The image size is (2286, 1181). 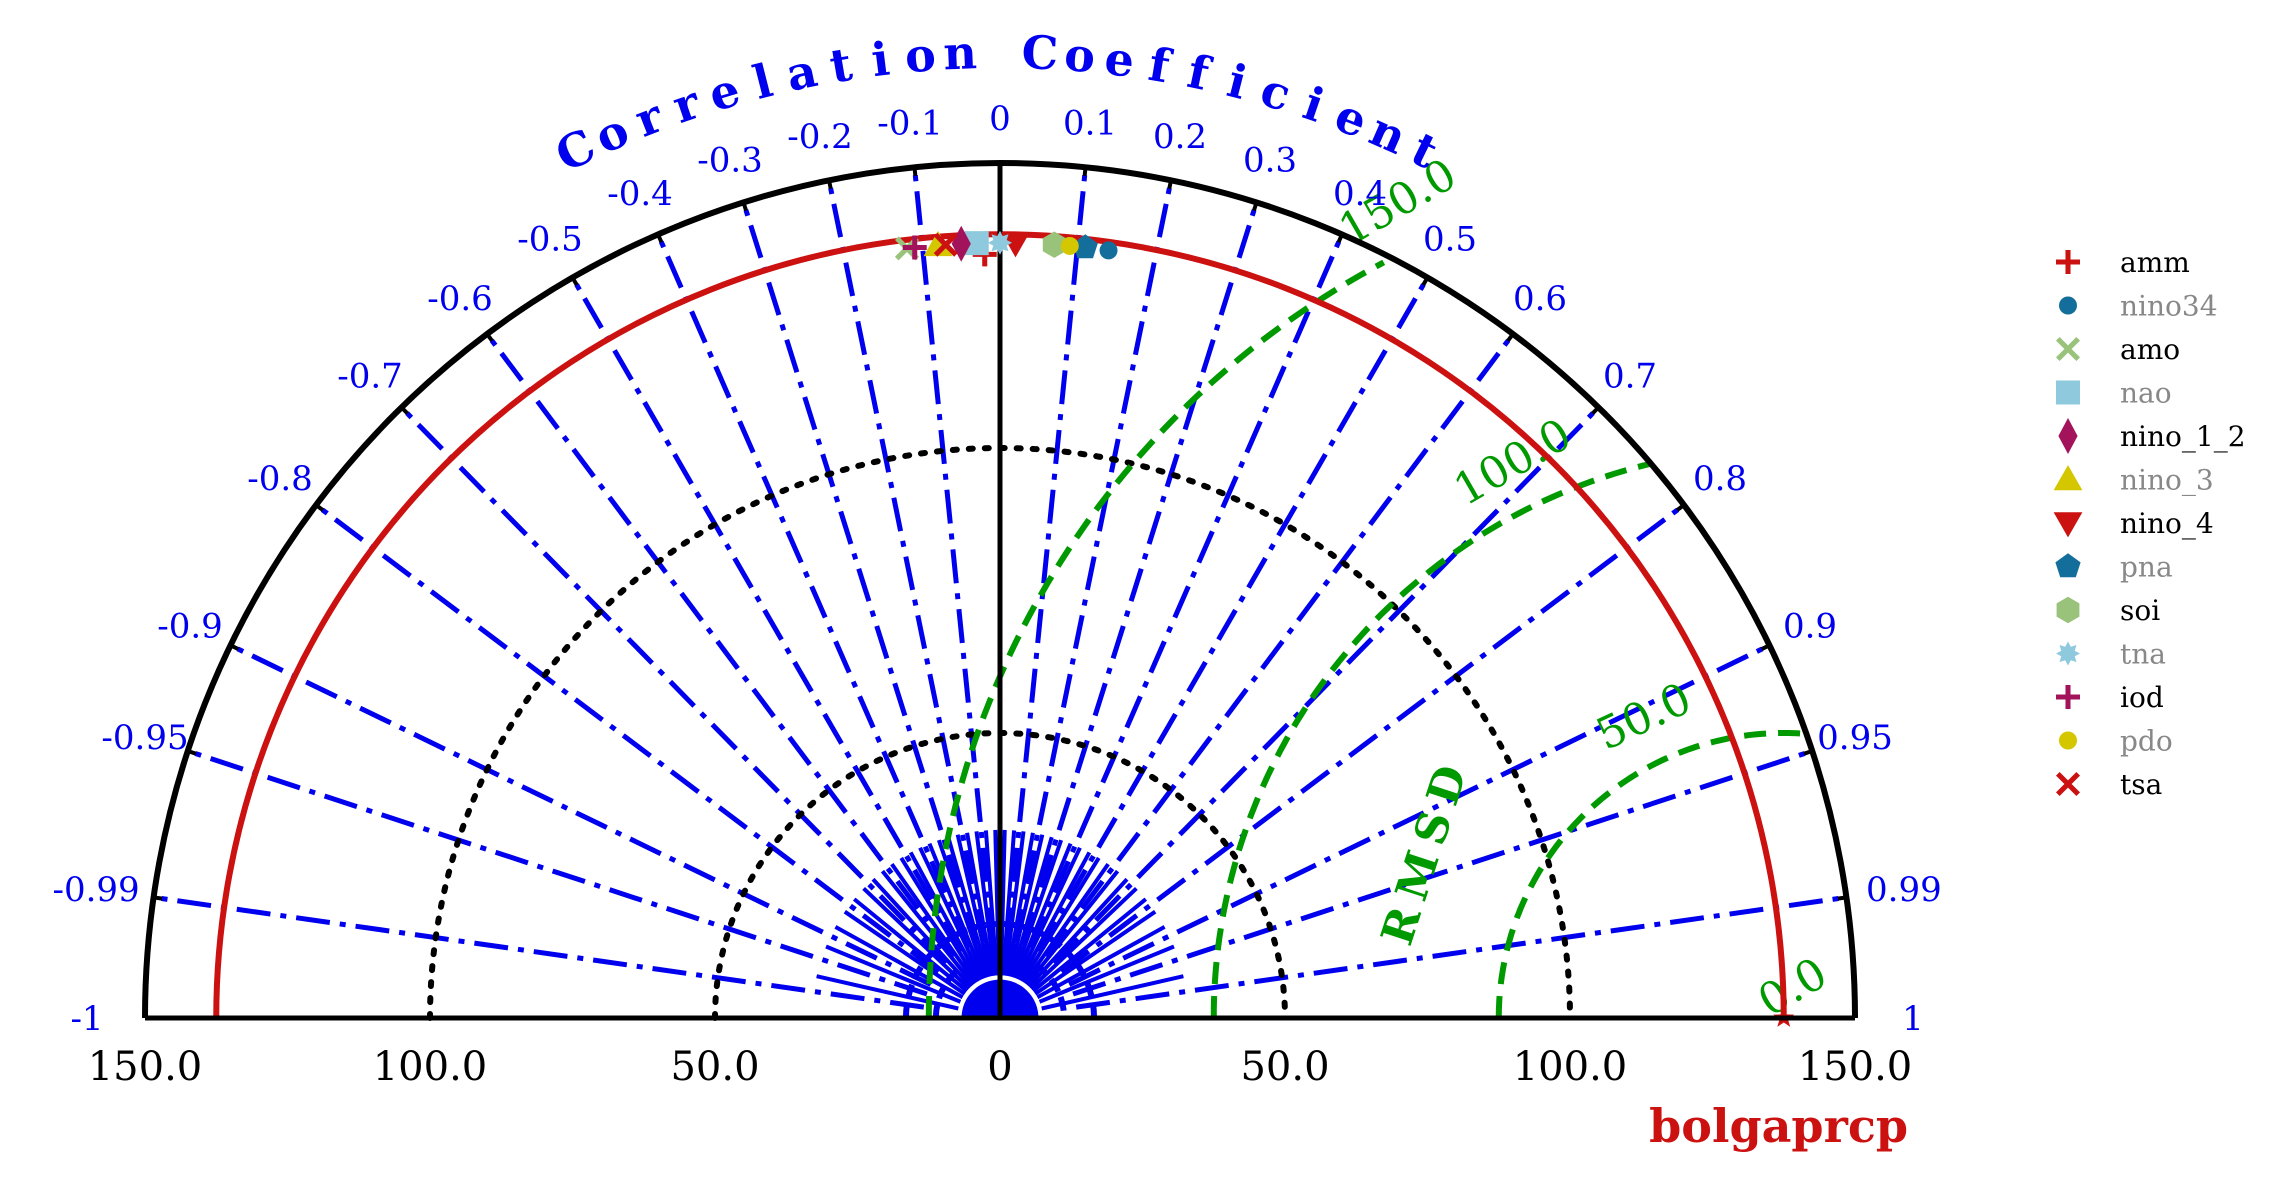 What do you see at coordinates (1810, 627) in the screenshot?
I see `corr-tick-label-0.9: 0.9` at bounding box center [1810, 627].